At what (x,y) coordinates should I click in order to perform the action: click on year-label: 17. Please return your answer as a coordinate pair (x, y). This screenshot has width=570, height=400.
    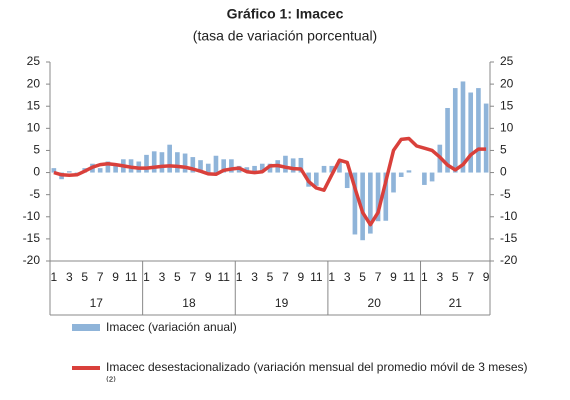
    Looking at the image, I should click on (97, 303).